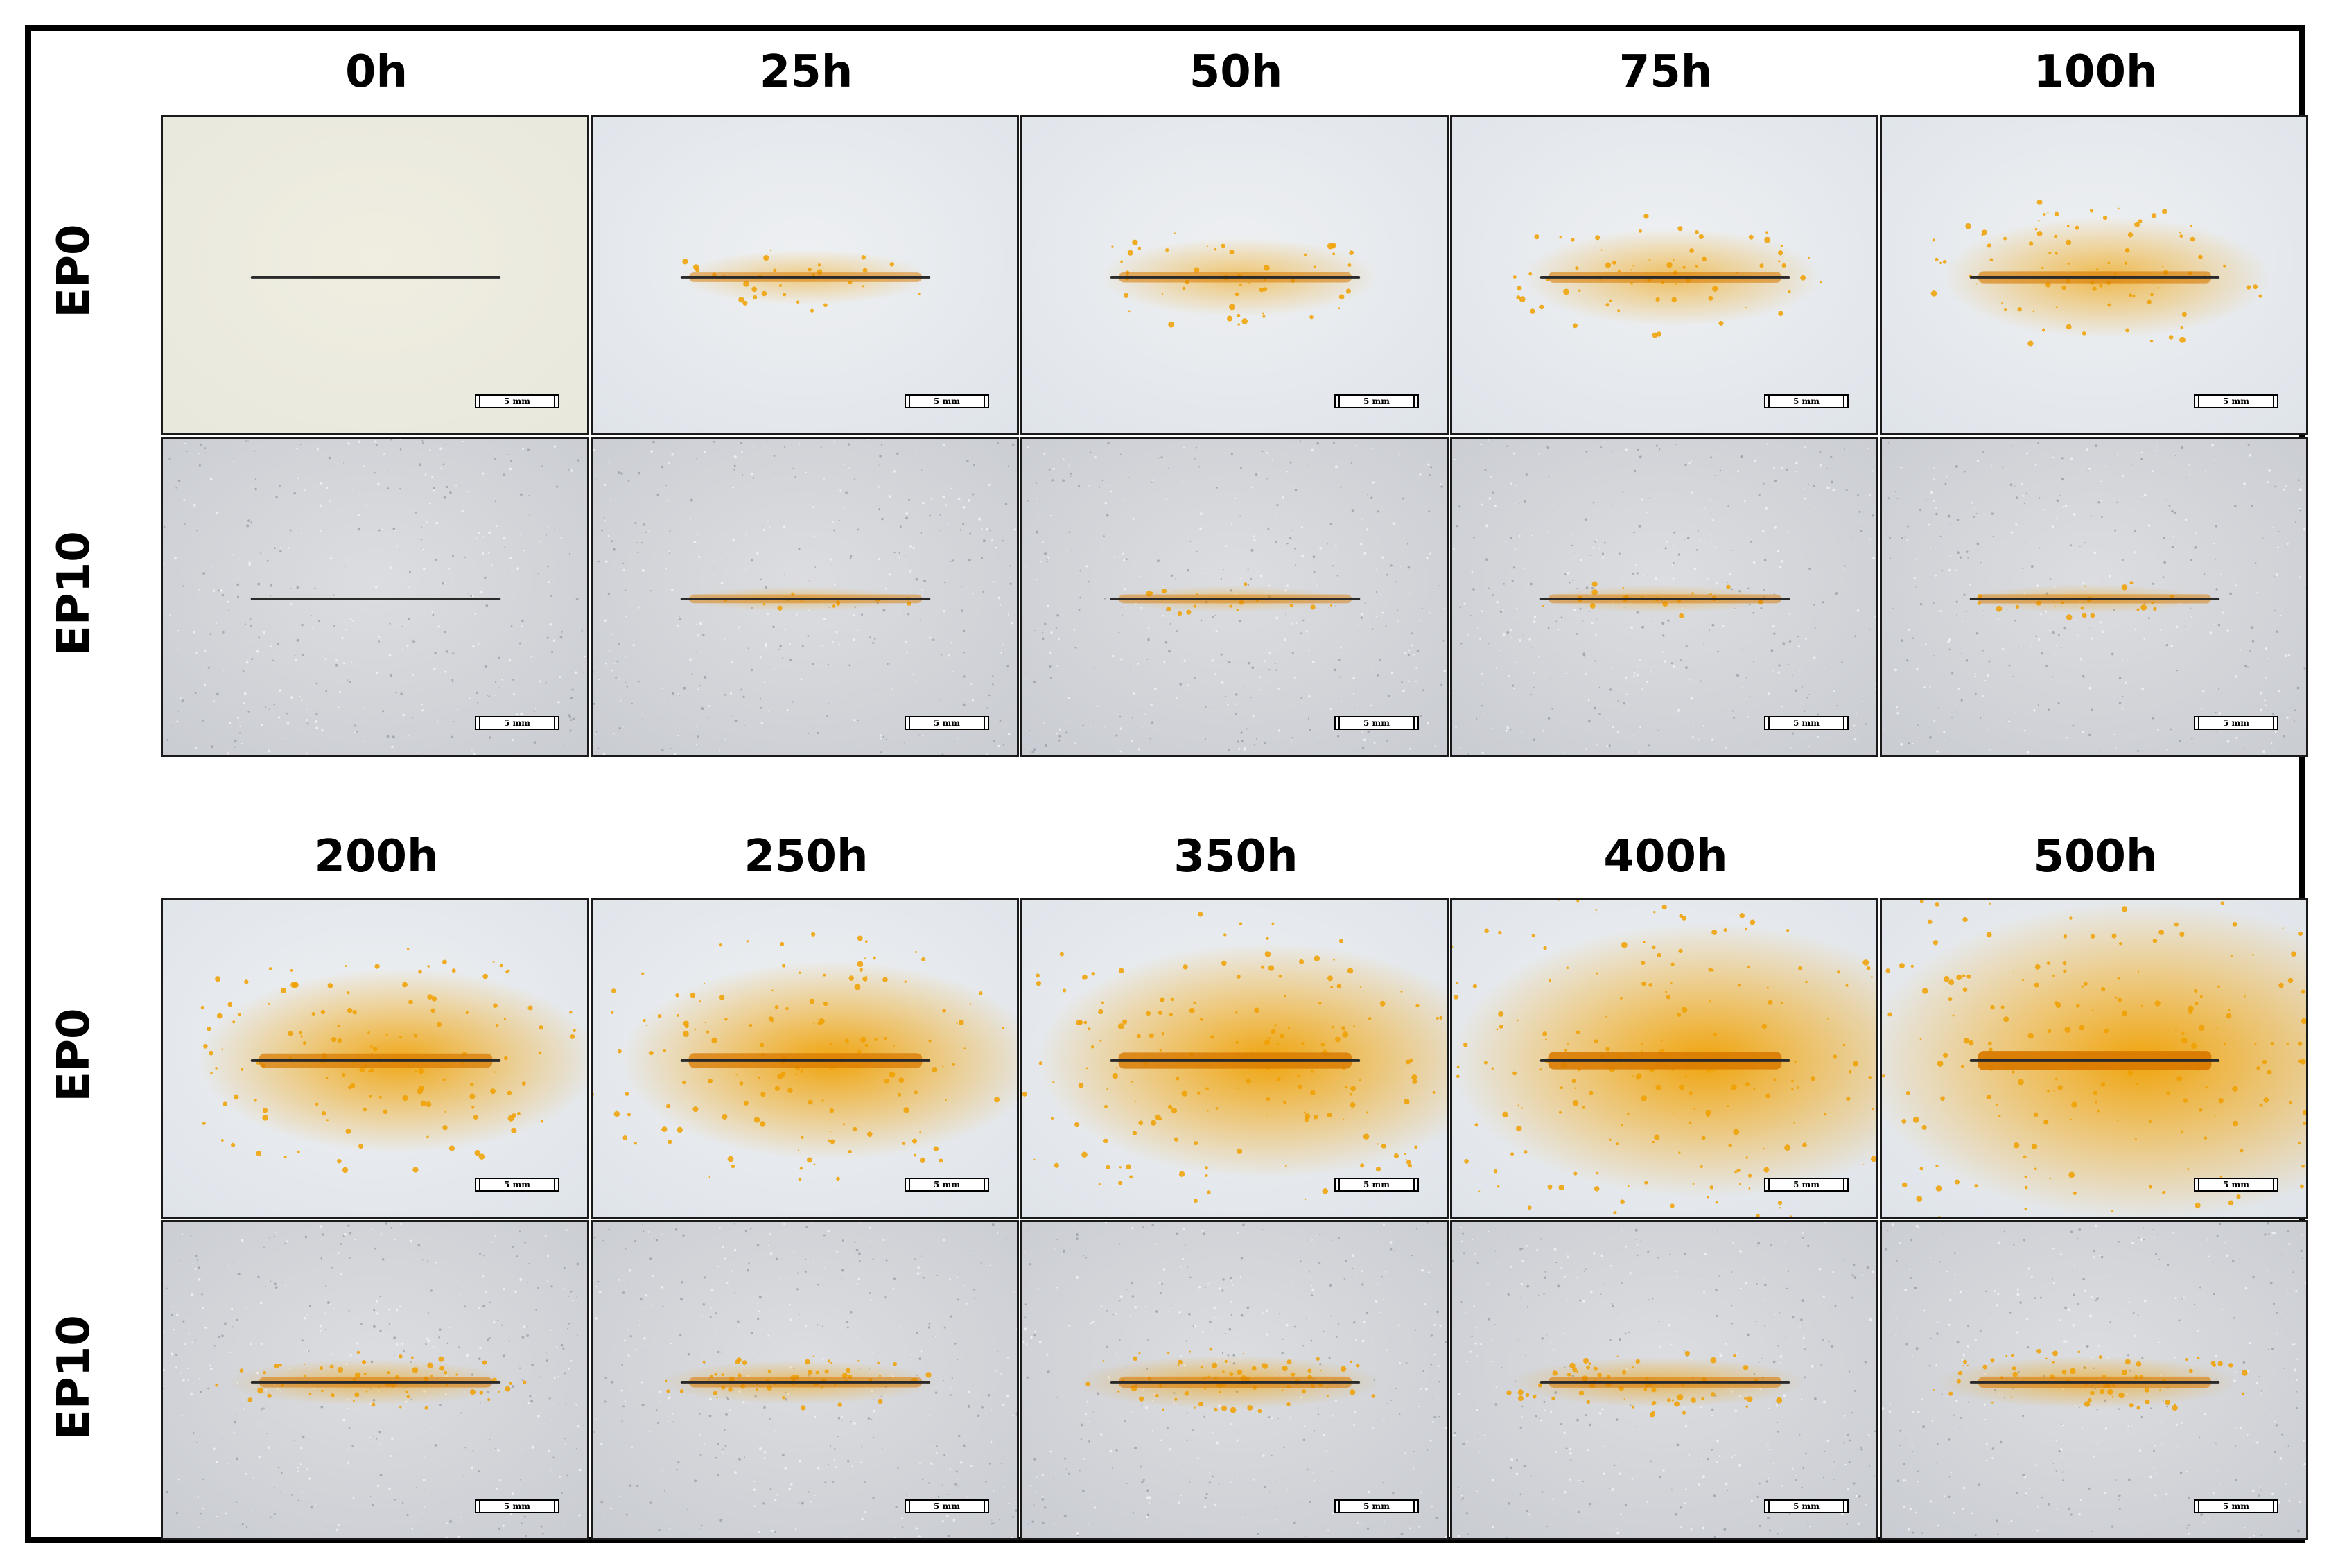 The height and width of the screenshot is (1568, 2338). What do you see at coordinates (806, 72) in the screenshot?
I see `time-label-25h: 25h` at bounding box center [806, 72].